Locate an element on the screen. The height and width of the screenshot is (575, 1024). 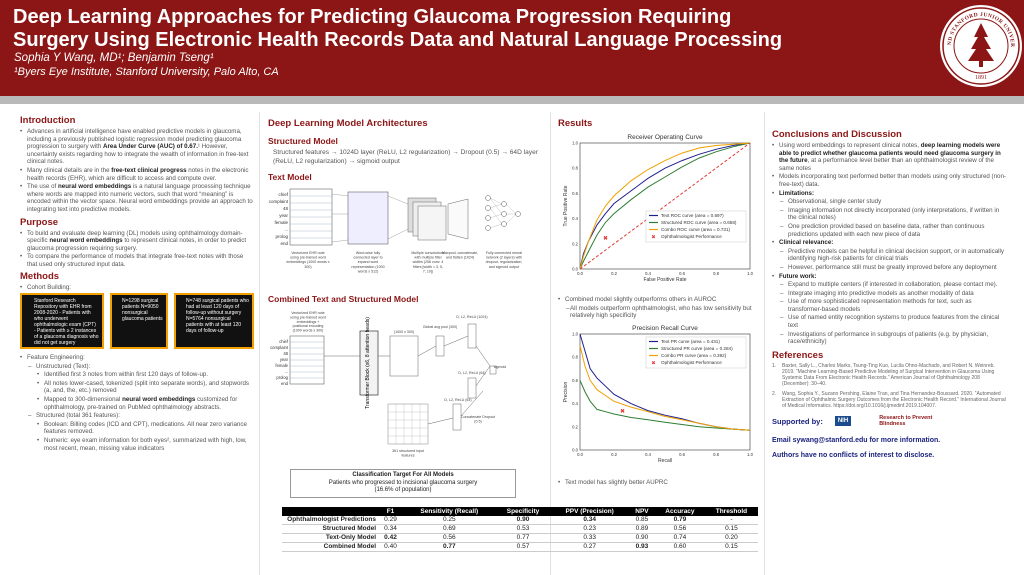
y-tick-label: 0.8 is located at coordinates (575, 168).